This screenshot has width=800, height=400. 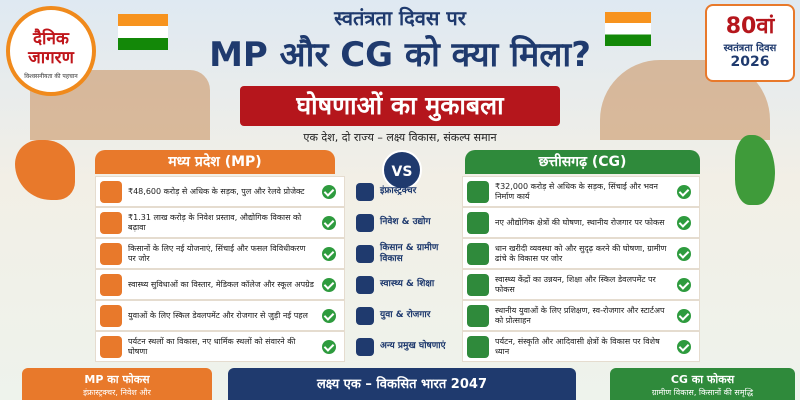 I want to click on category-row: अन्य प्रमुख घोषणाएं, so click(x=406, y=346).